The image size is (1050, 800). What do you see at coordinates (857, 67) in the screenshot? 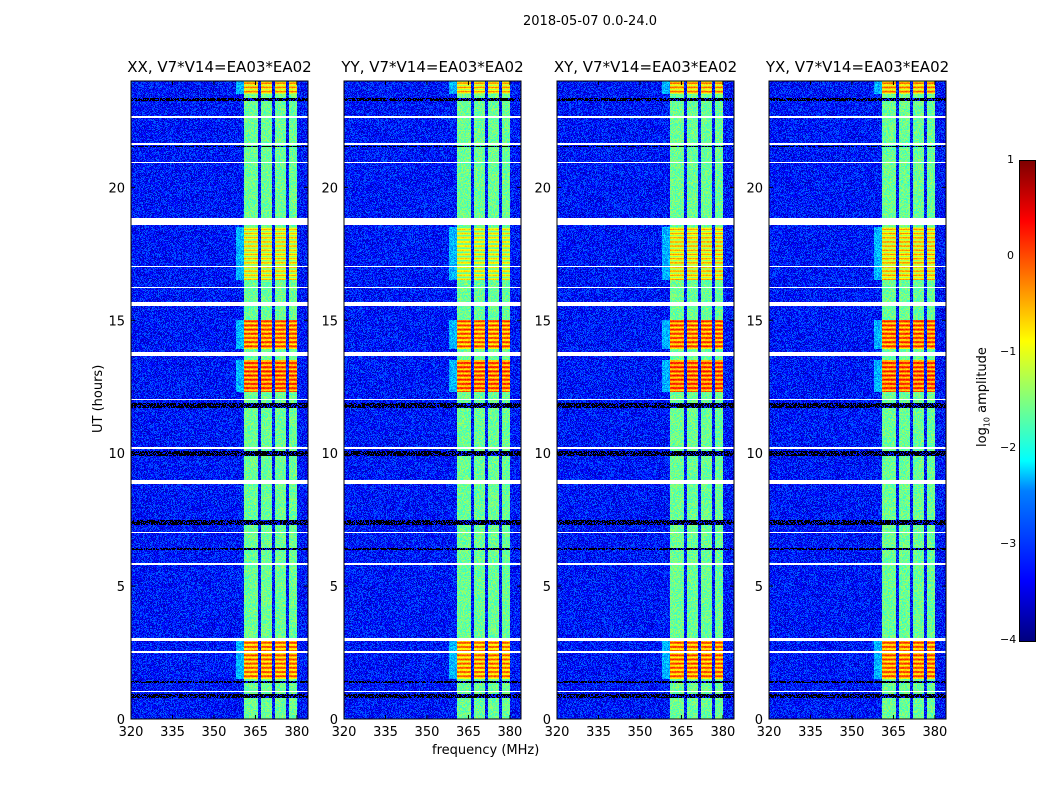
I see `panel-title: YX, V7*V14=EA03*EA02` at bounding box center [857, 67].